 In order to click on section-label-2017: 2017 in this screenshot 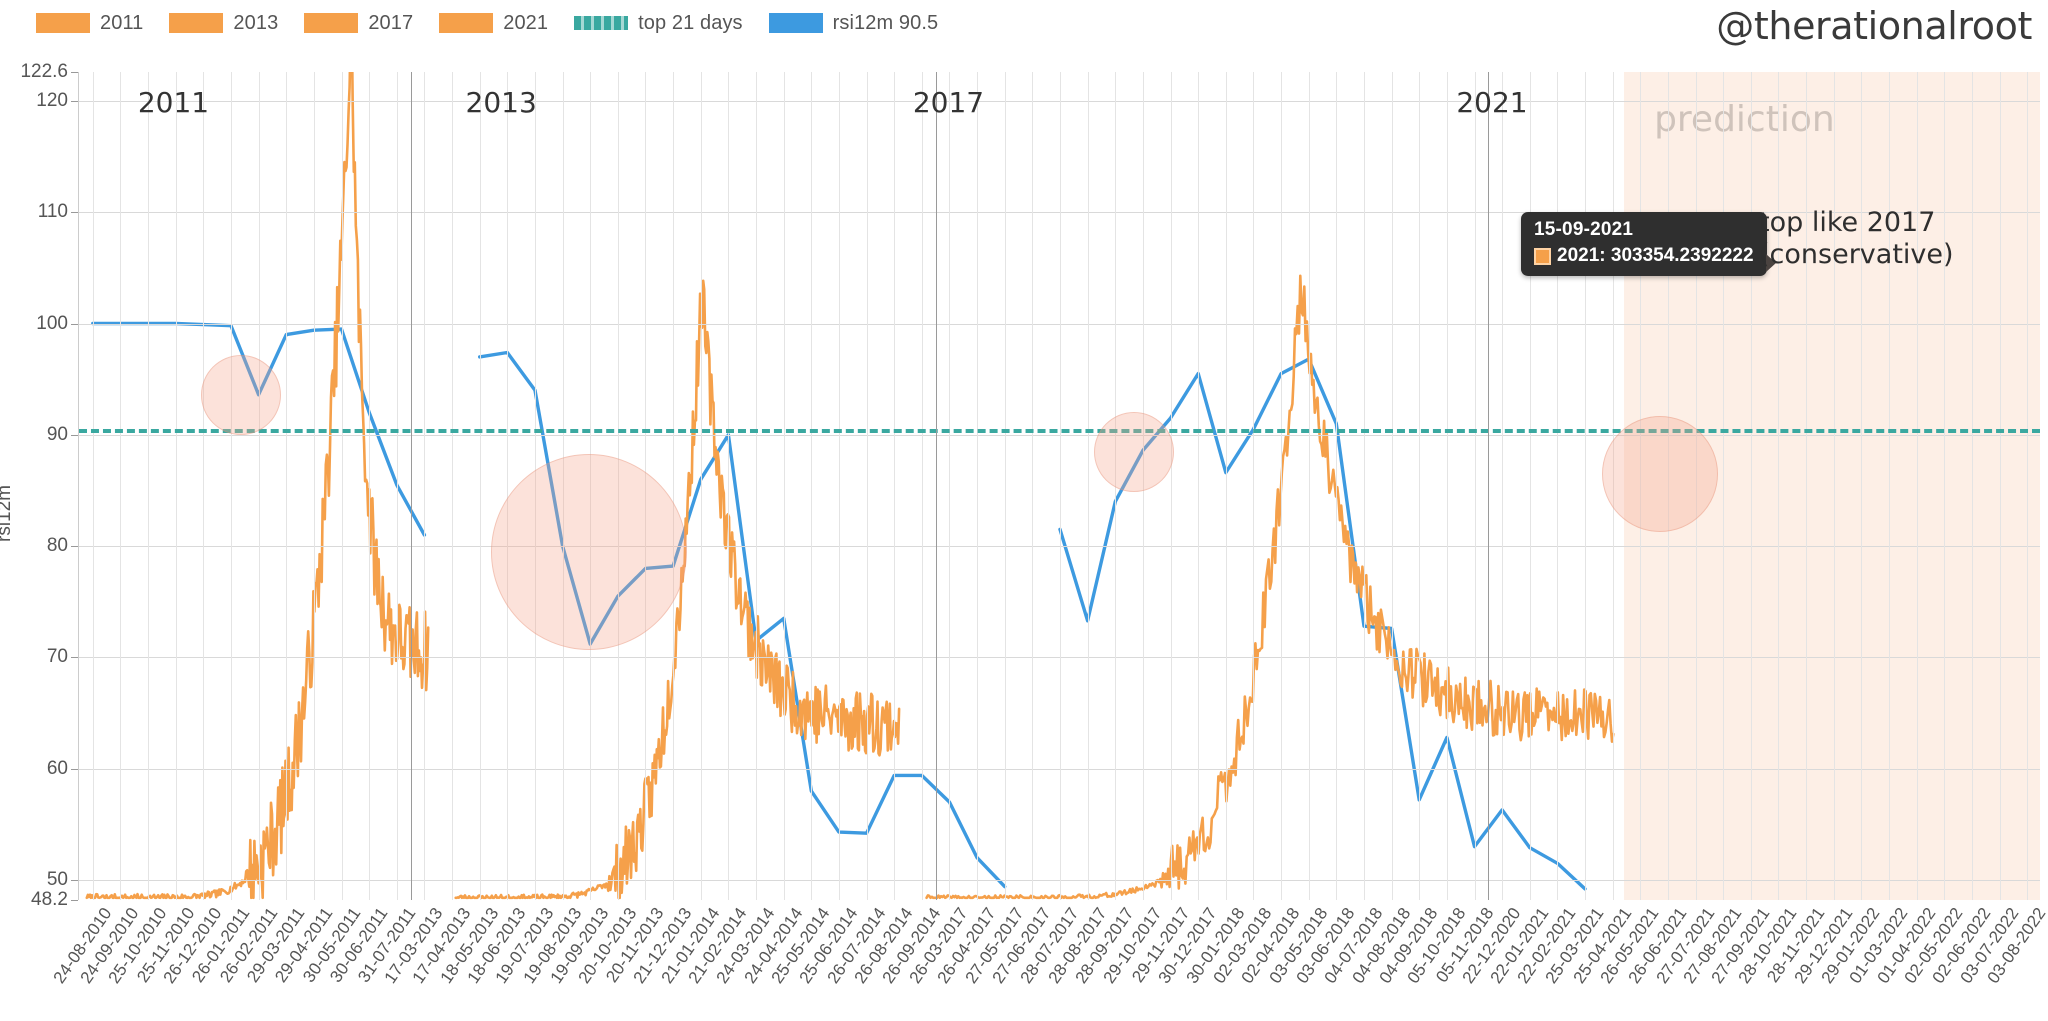, I will do `click(948, 102)`.